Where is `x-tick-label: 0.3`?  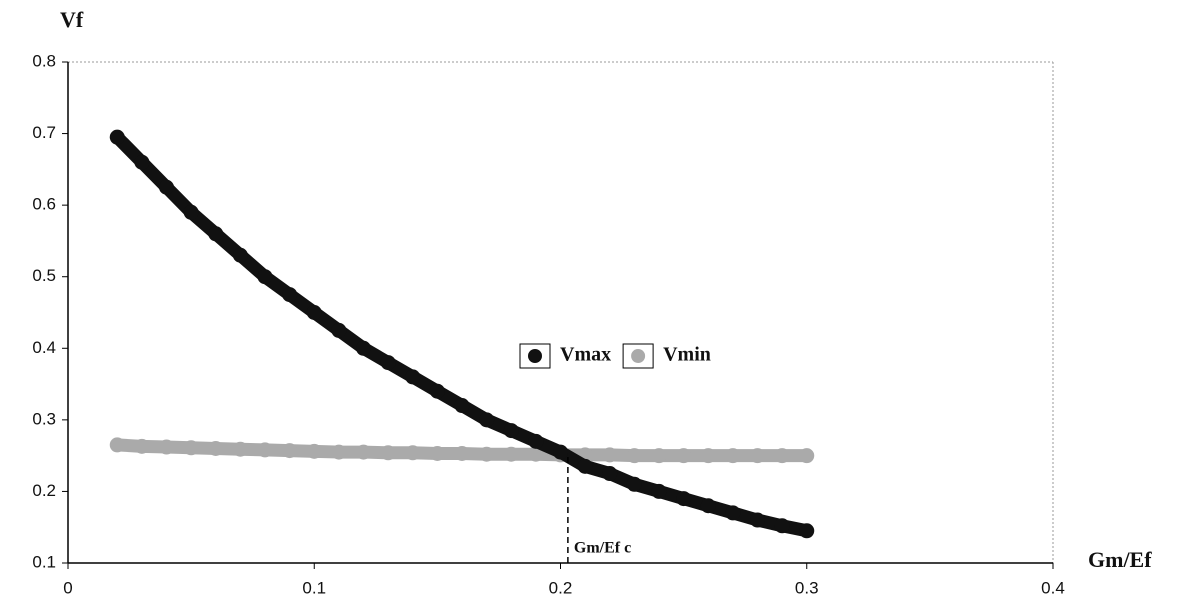
x-tick-label: 0.3 is located at coordinates (807, 587).